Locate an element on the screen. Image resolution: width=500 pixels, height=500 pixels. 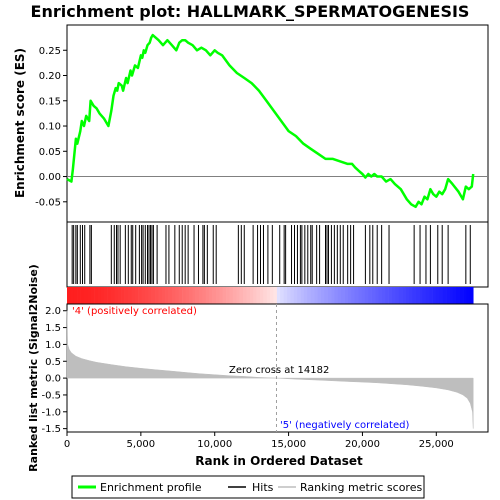
metric-y-tick-label: 0.5 is located at coordinates (53, 362).